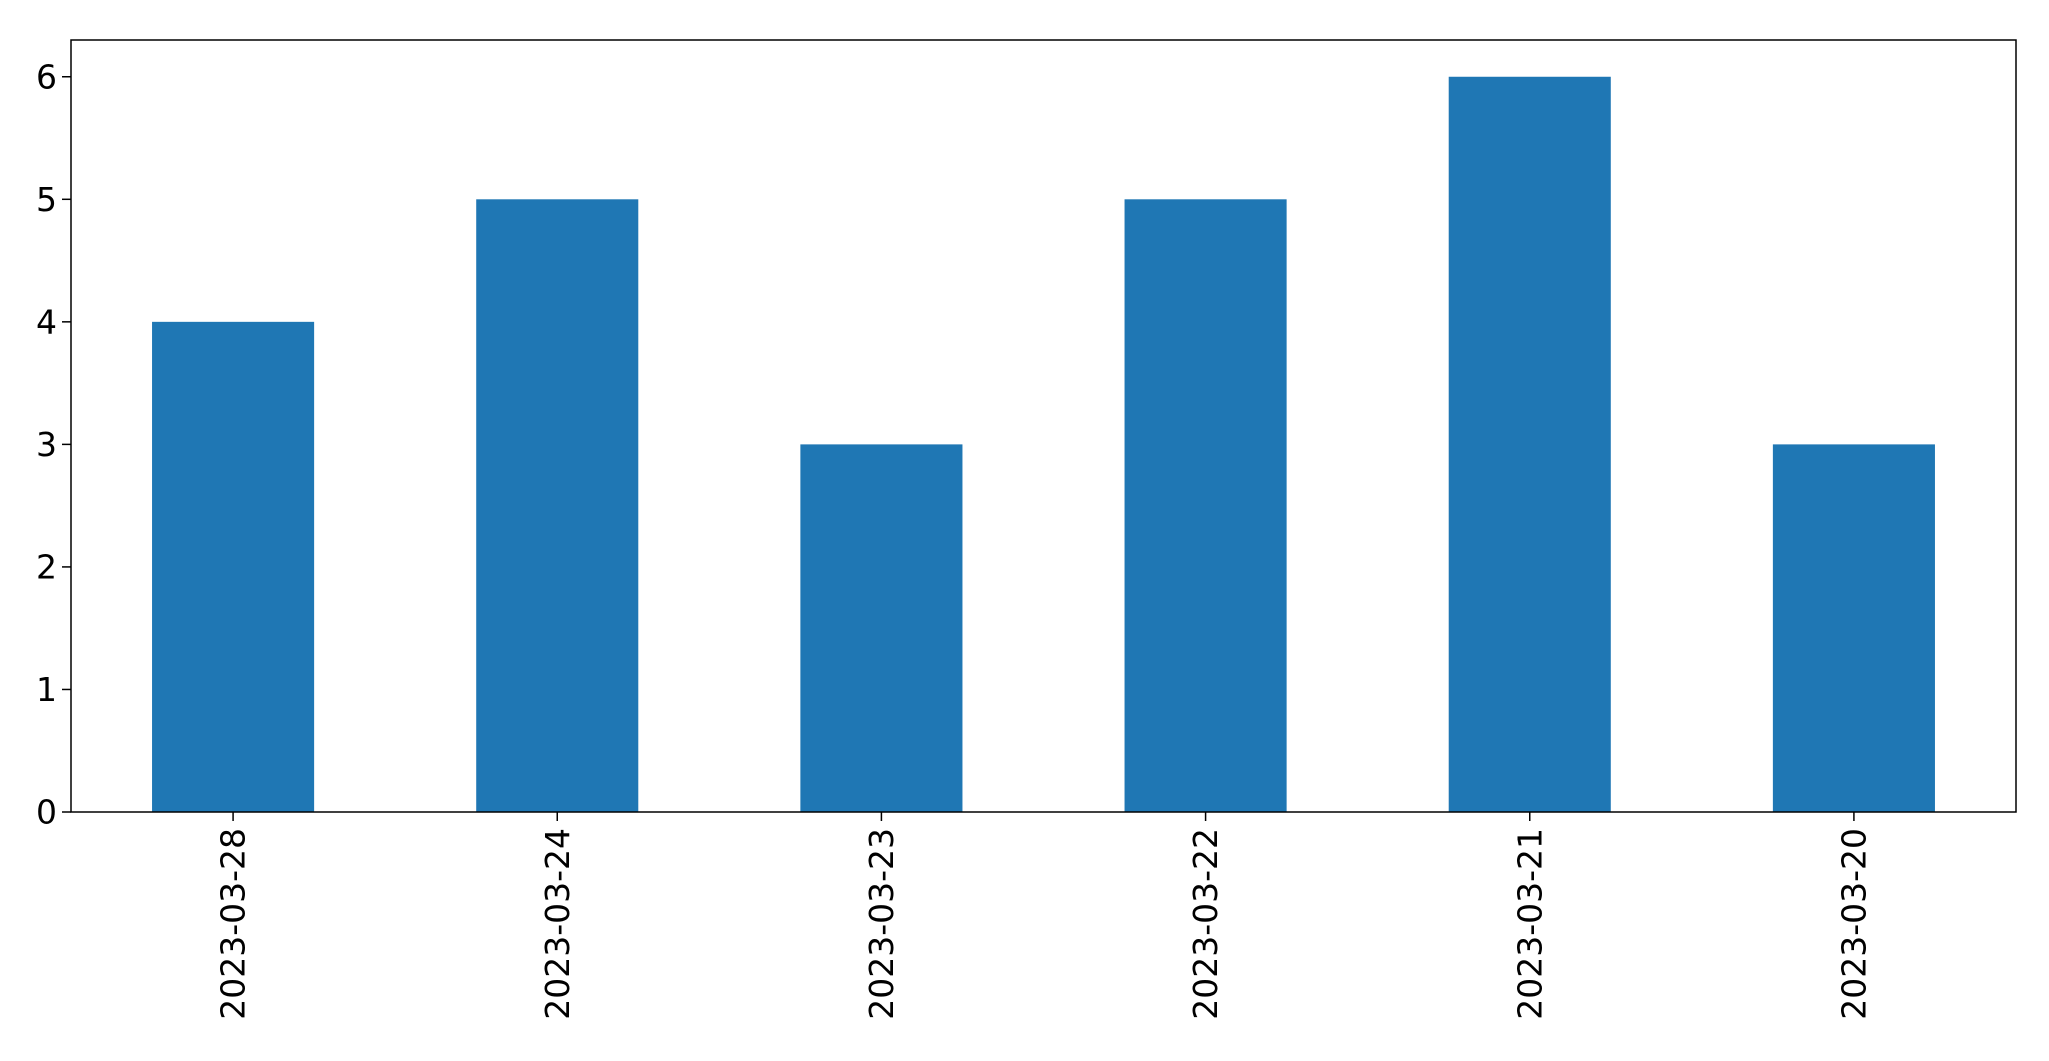 The width and height of the screenshot is (2049, 1061). What do you see at coordinates (46, 444) in the screenshot?
I see `y-tick-label: 3` at bounding box center [46, 444].